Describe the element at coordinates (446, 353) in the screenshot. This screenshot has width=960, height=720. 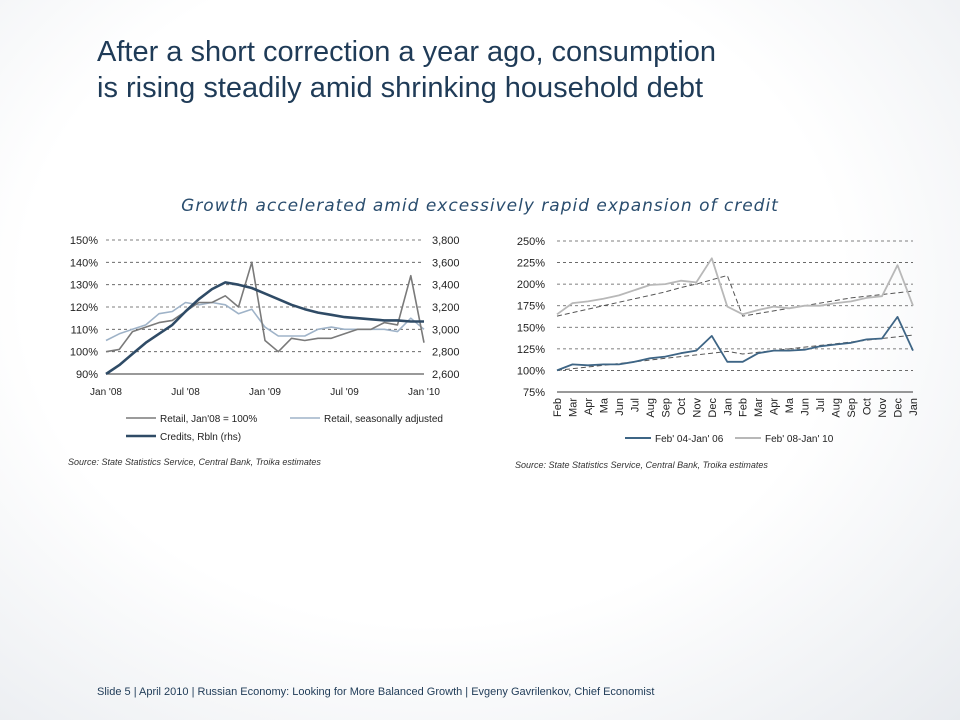
I see `y-right-tick-label: 2,800` at that location.